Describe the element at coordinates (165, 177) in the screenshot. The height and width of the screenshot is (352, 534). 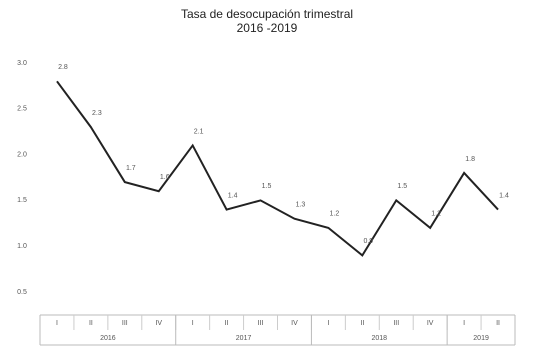
I see `data-label: 1.6` at that location.